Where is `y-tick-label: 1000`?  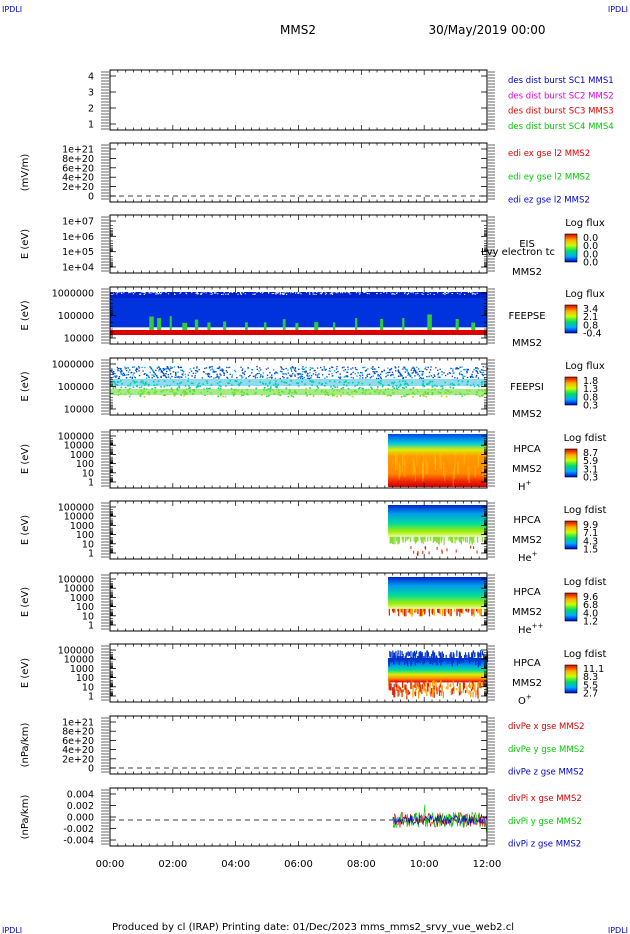
y-tick-label: 1000 is located at coordinates (82, 526).